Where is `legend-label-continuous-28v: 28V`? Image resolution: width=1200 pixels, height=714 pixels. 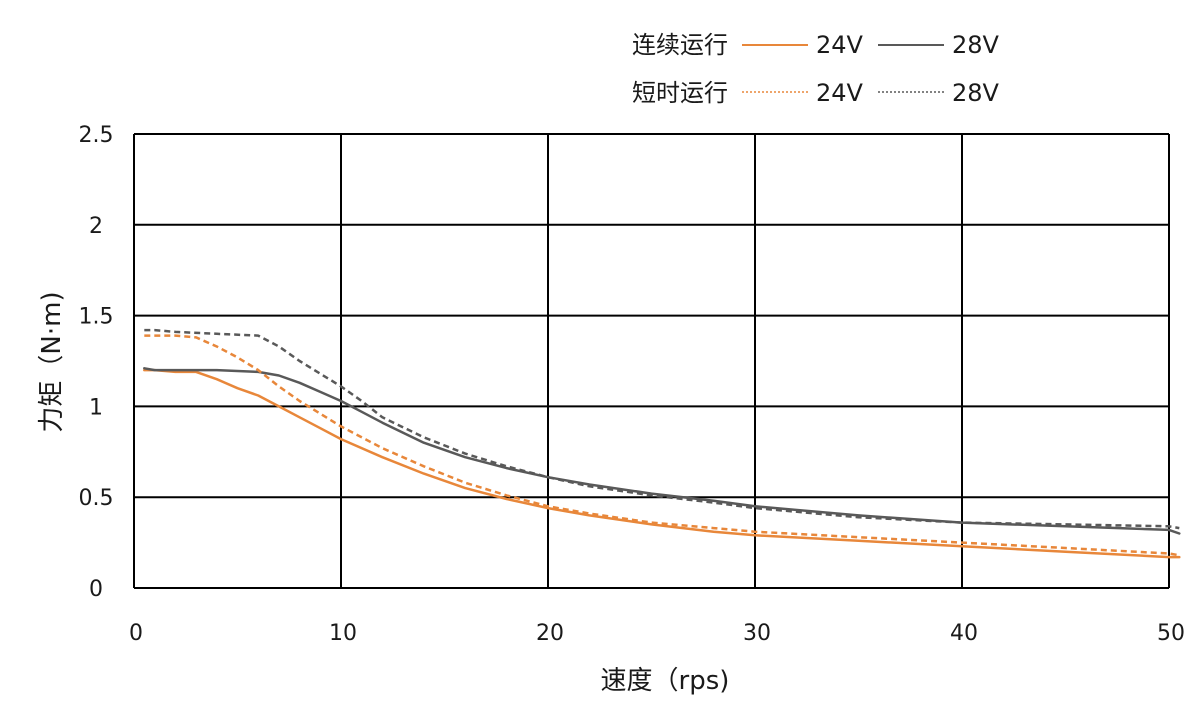 legend-label-continuous-28v: 28V is located at coordinates (976, 45).